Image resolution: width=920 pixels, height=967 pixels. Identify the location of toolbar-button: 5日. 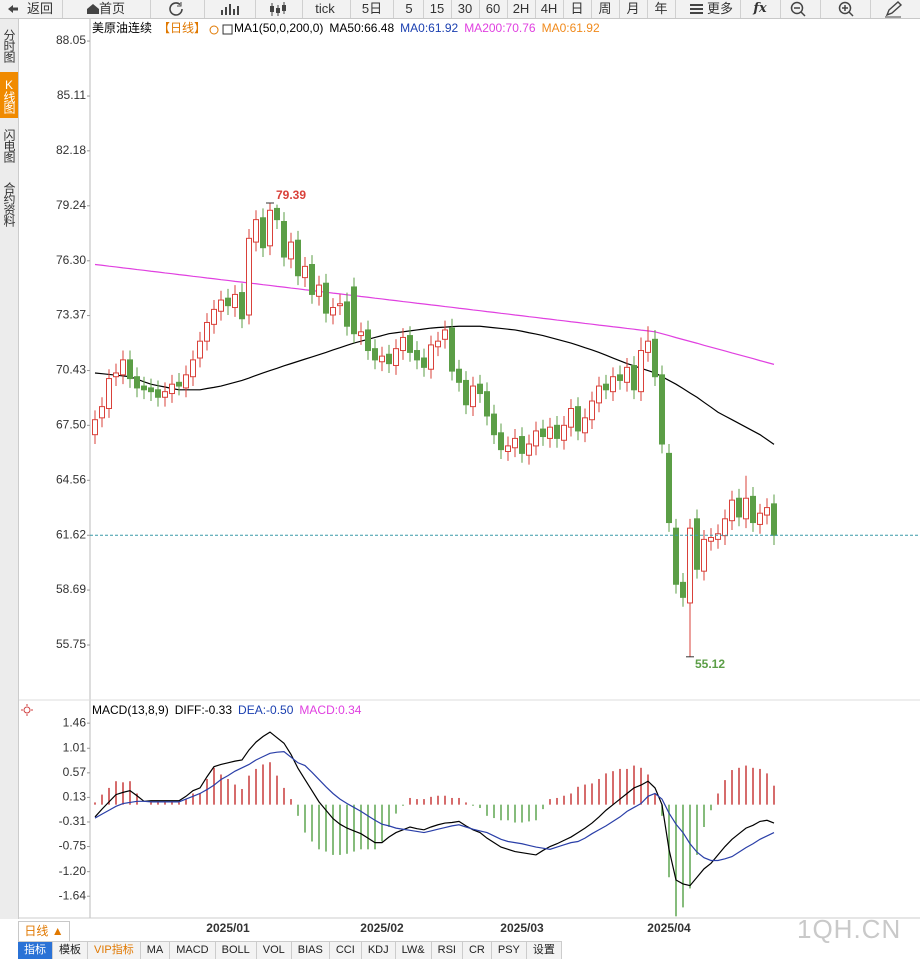
(372, 8).